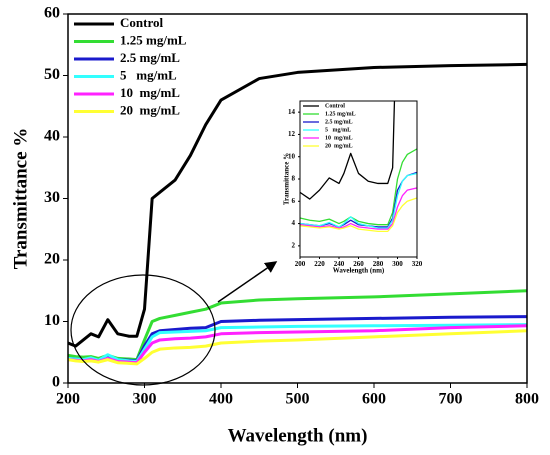 The image size is (550, 455). I want to click on y-tick-label: 12, so click(292, 134).